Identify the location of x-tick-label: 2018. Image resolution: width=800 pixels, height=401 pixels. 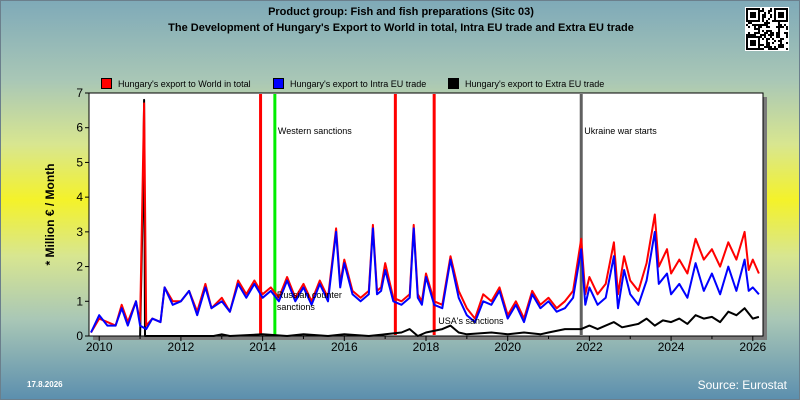
(426, 347).